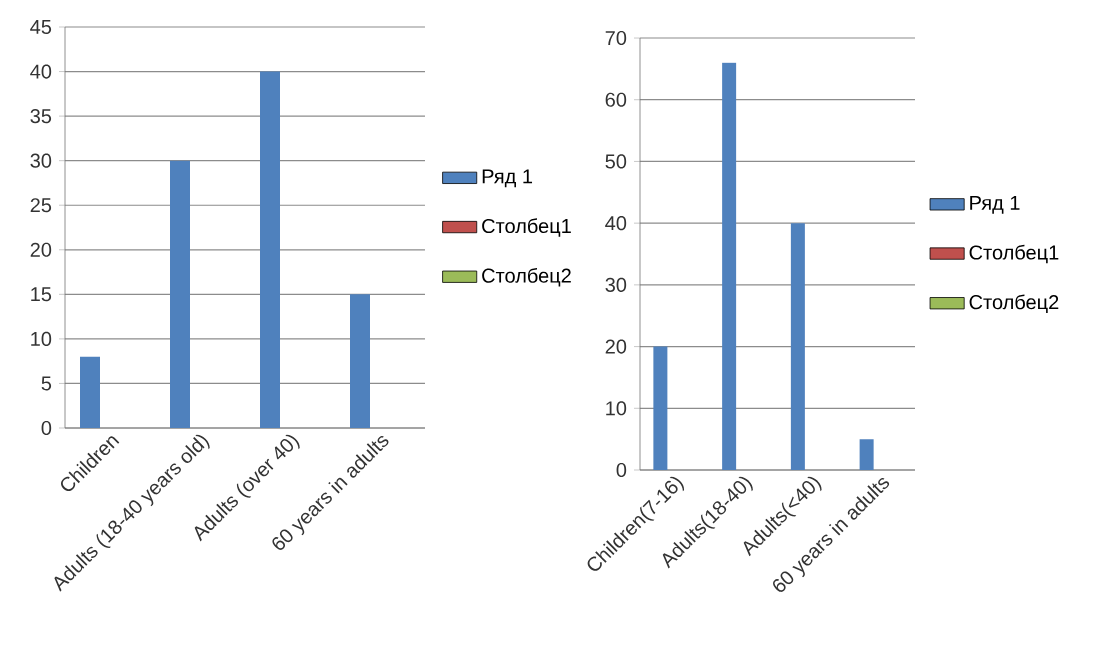  Describe the element at coordinates (41, 27) in the screenshot. I see `y-tick-label: 45` at that location.